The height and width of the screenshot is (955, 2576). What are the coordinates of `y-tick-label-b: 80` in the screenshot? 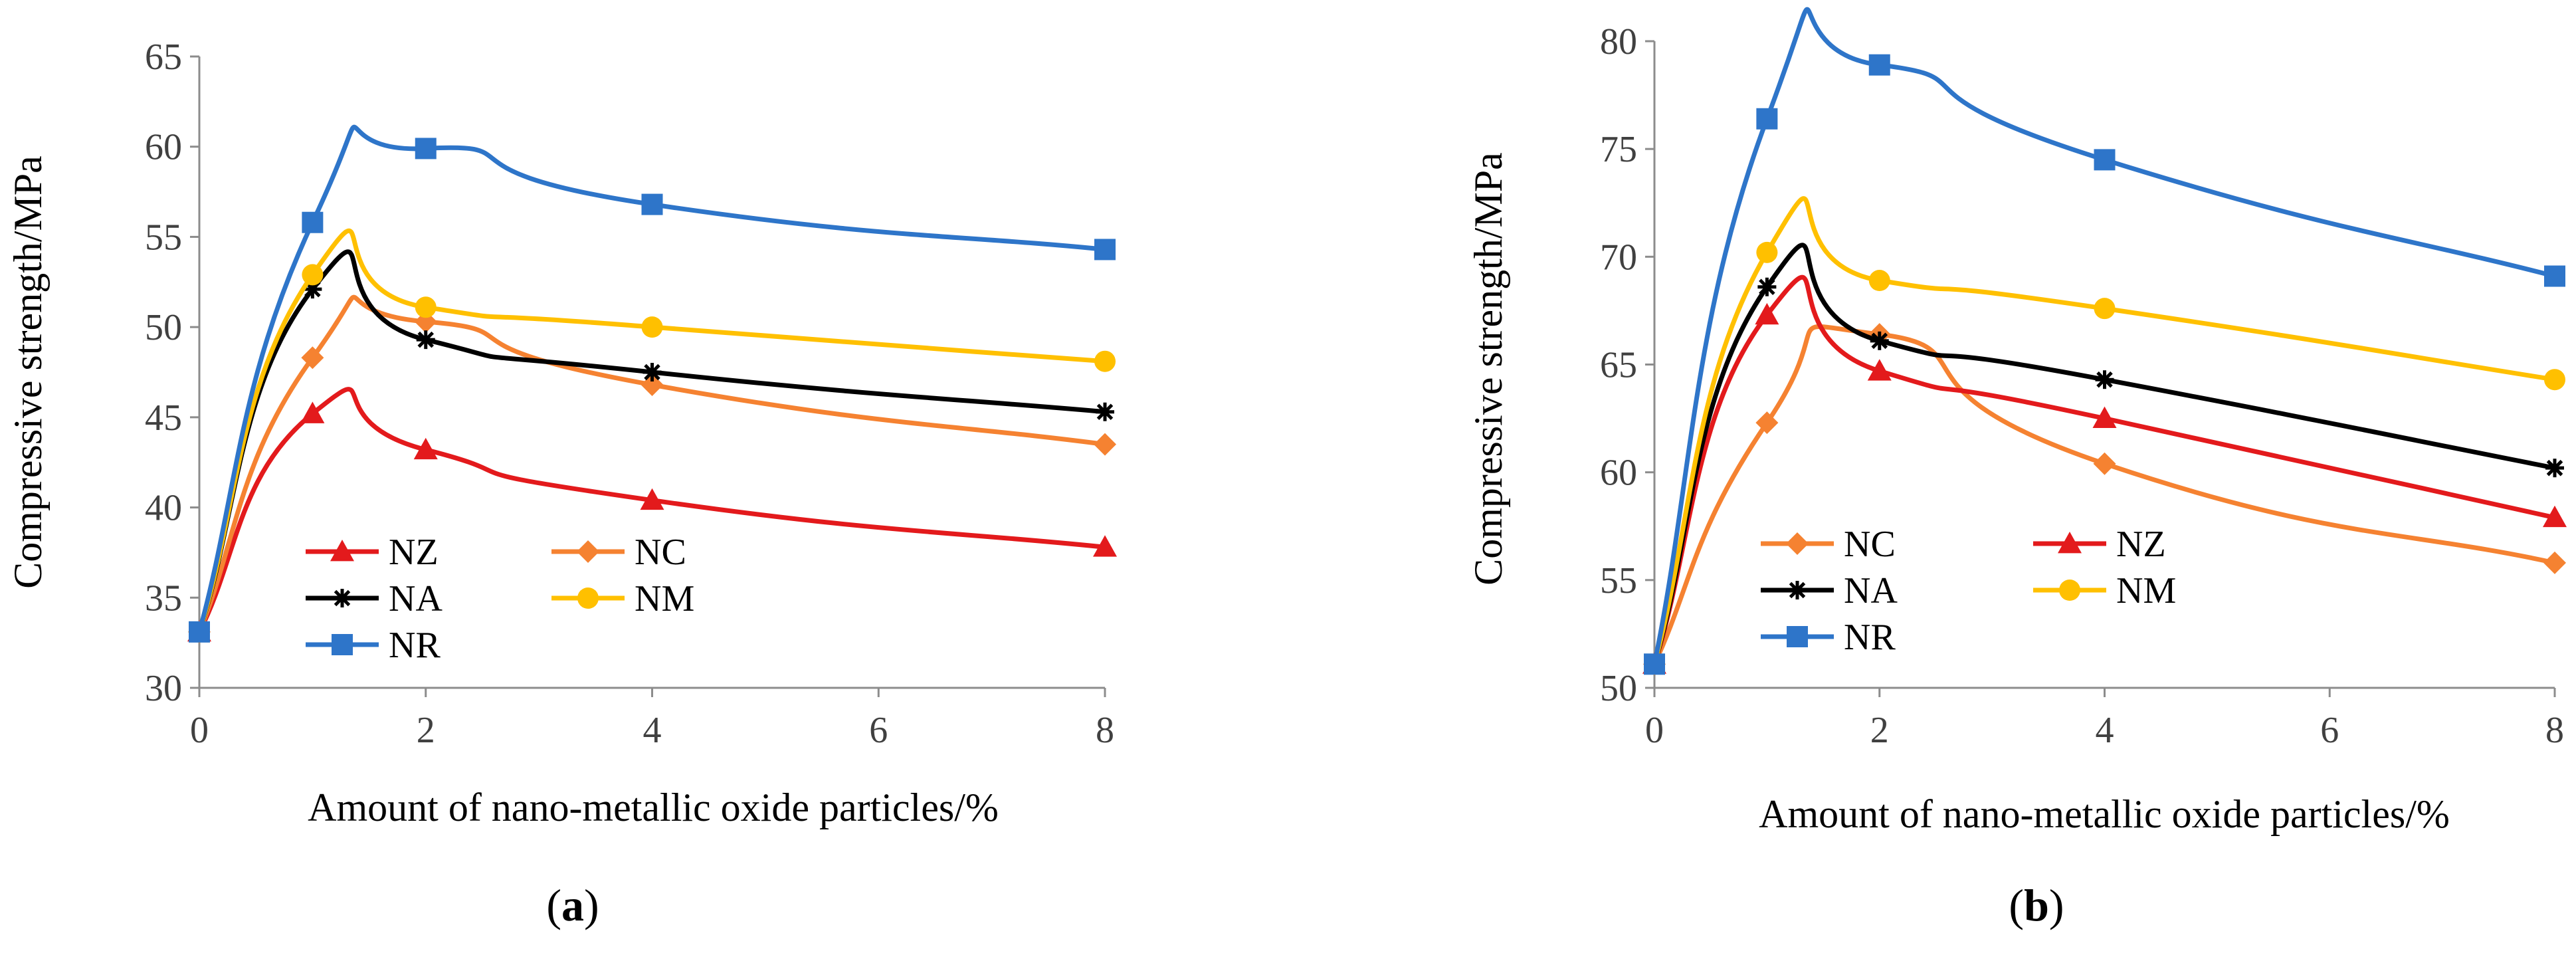 It's located at (1618, 41).